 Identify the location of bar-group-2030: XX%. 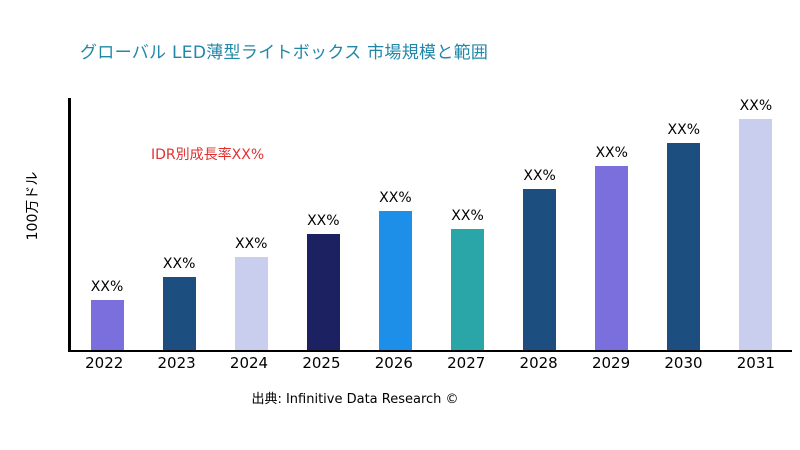
(684, 224).